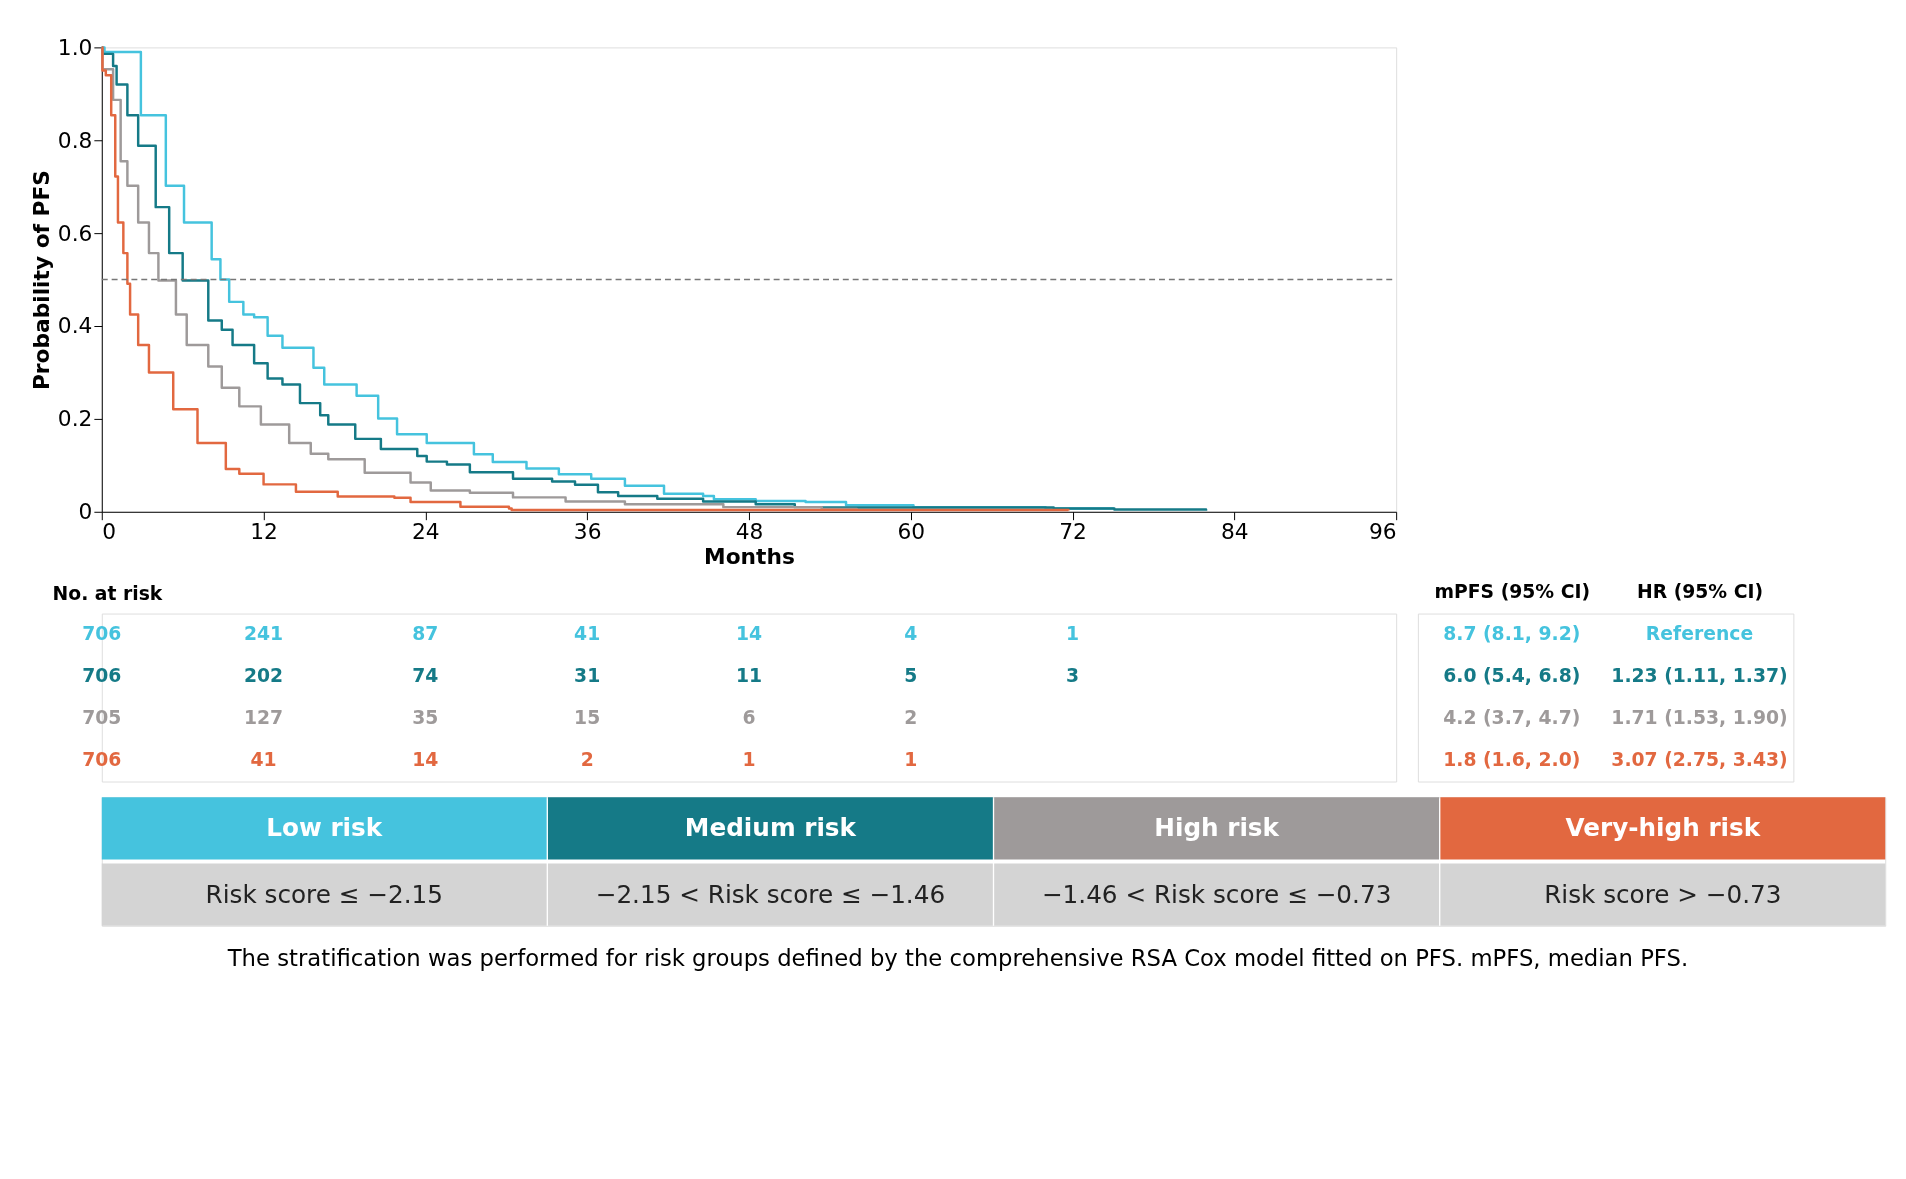 This screenshot has width=1906, height=1179. I want to click on y-tick-label: 0.6, so click(75, 233).